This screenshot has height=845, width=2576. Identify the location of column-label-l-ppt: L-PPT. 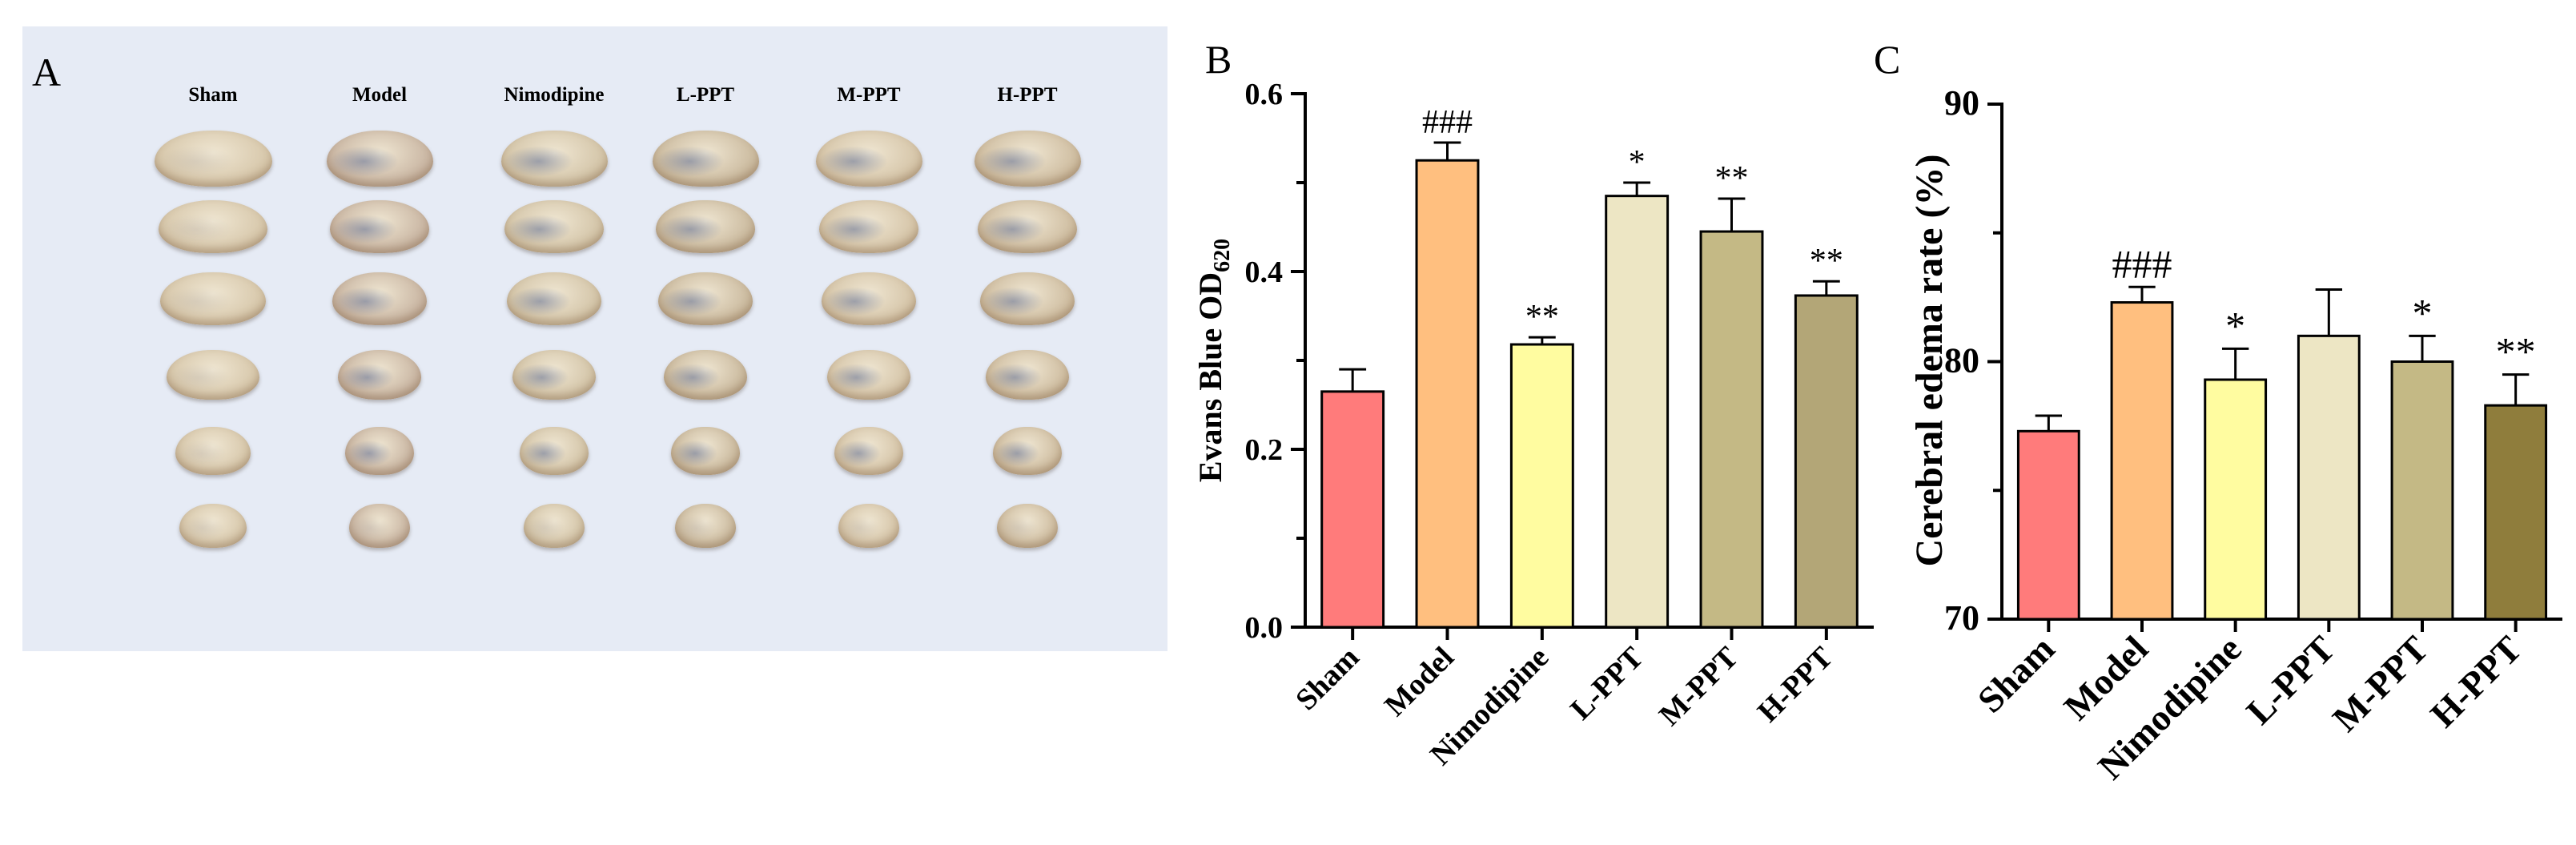
(705, 95).